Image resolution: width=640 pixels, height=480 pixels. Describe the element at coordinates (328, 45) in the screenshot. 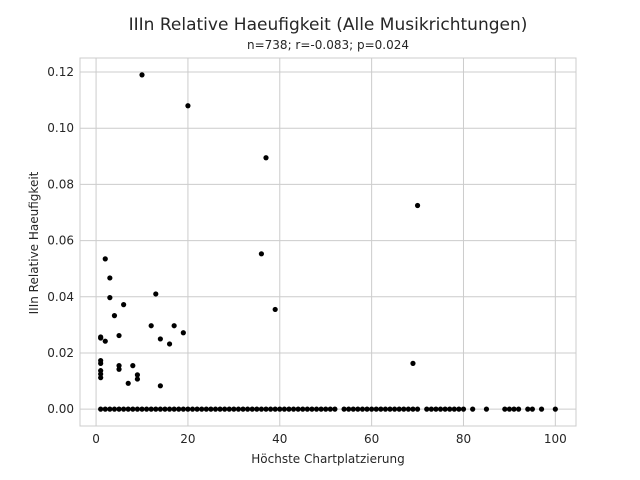

I see `chart-subtitle: n=738; r=-0.083; p=0.024` at that location.